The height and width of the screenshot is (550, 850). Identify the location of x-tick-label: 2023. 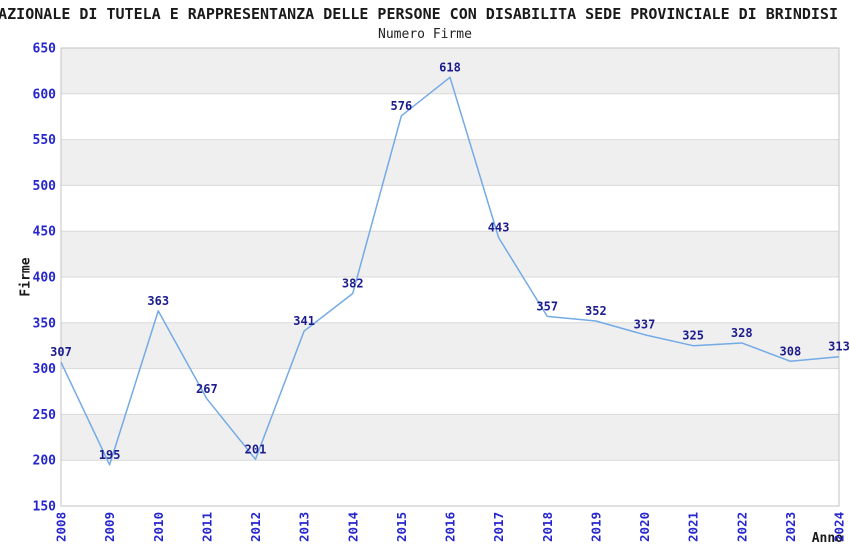
(790, 527).